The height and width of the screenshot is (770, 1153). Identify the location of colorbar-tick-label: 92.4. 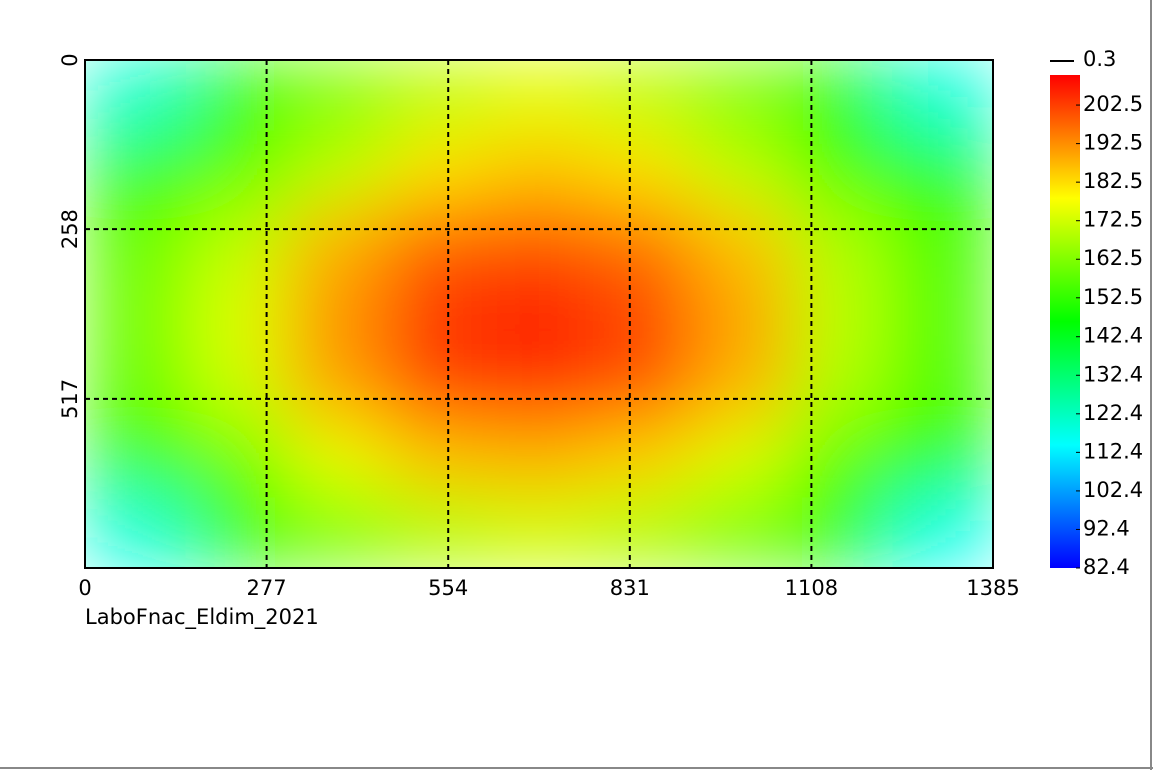
(1106, 528).